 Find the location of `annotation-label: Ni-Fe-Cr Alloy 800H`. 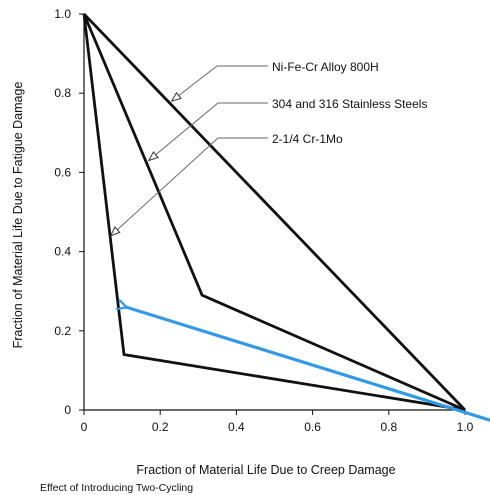

annotation-label: Ni-Fe-Cr Alloy 800H is located at coordinates (325, 67).